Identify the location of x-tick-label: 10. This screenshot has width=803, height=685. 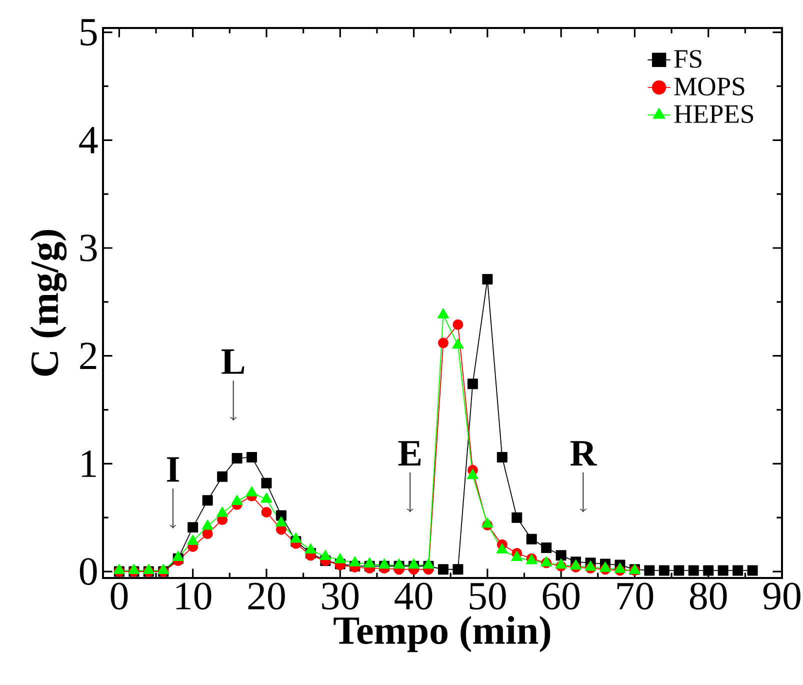
(194, 596).